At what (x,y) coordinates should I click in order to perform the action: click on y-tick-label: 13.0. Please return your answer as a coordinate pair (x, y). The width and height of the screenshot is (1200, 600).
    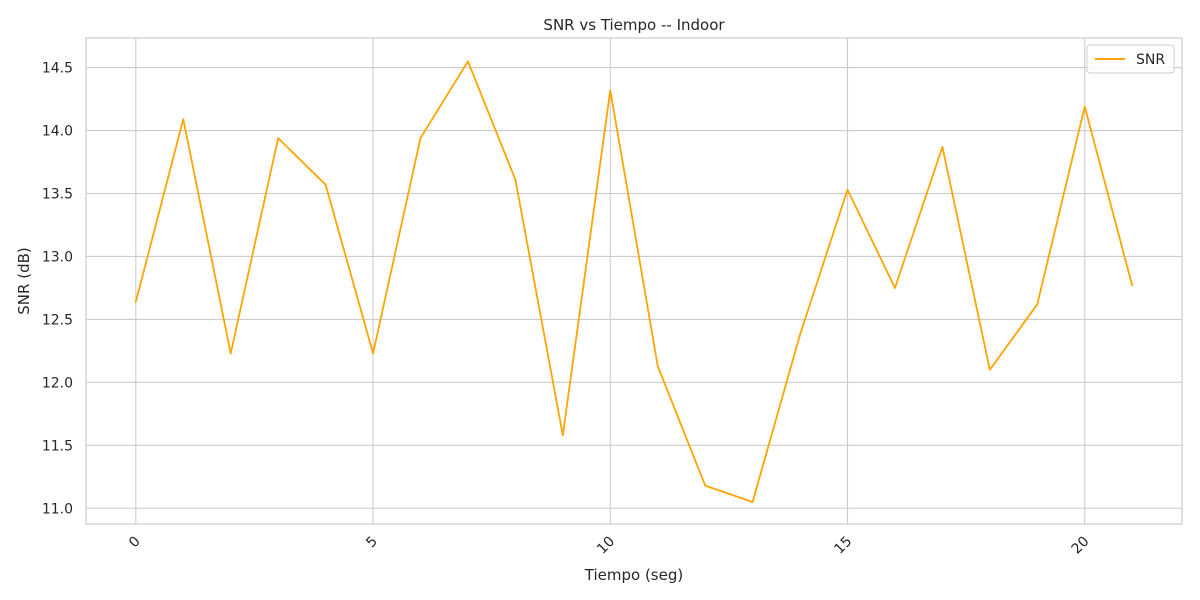
    Looking at the image, I should click on (57, 257).